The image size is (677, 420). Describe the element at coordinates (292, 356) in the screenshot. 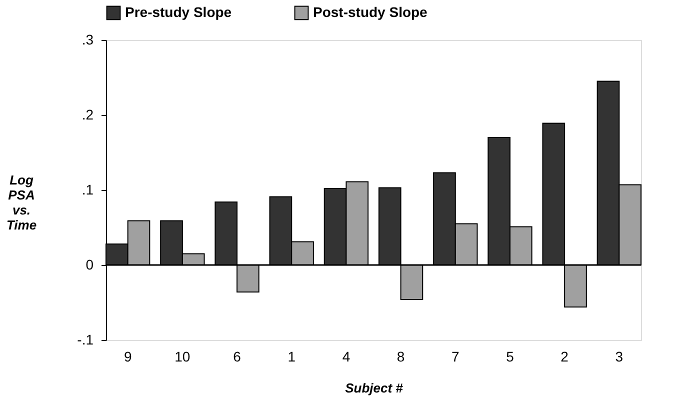

I see `x-tick-label: 1` at that location.